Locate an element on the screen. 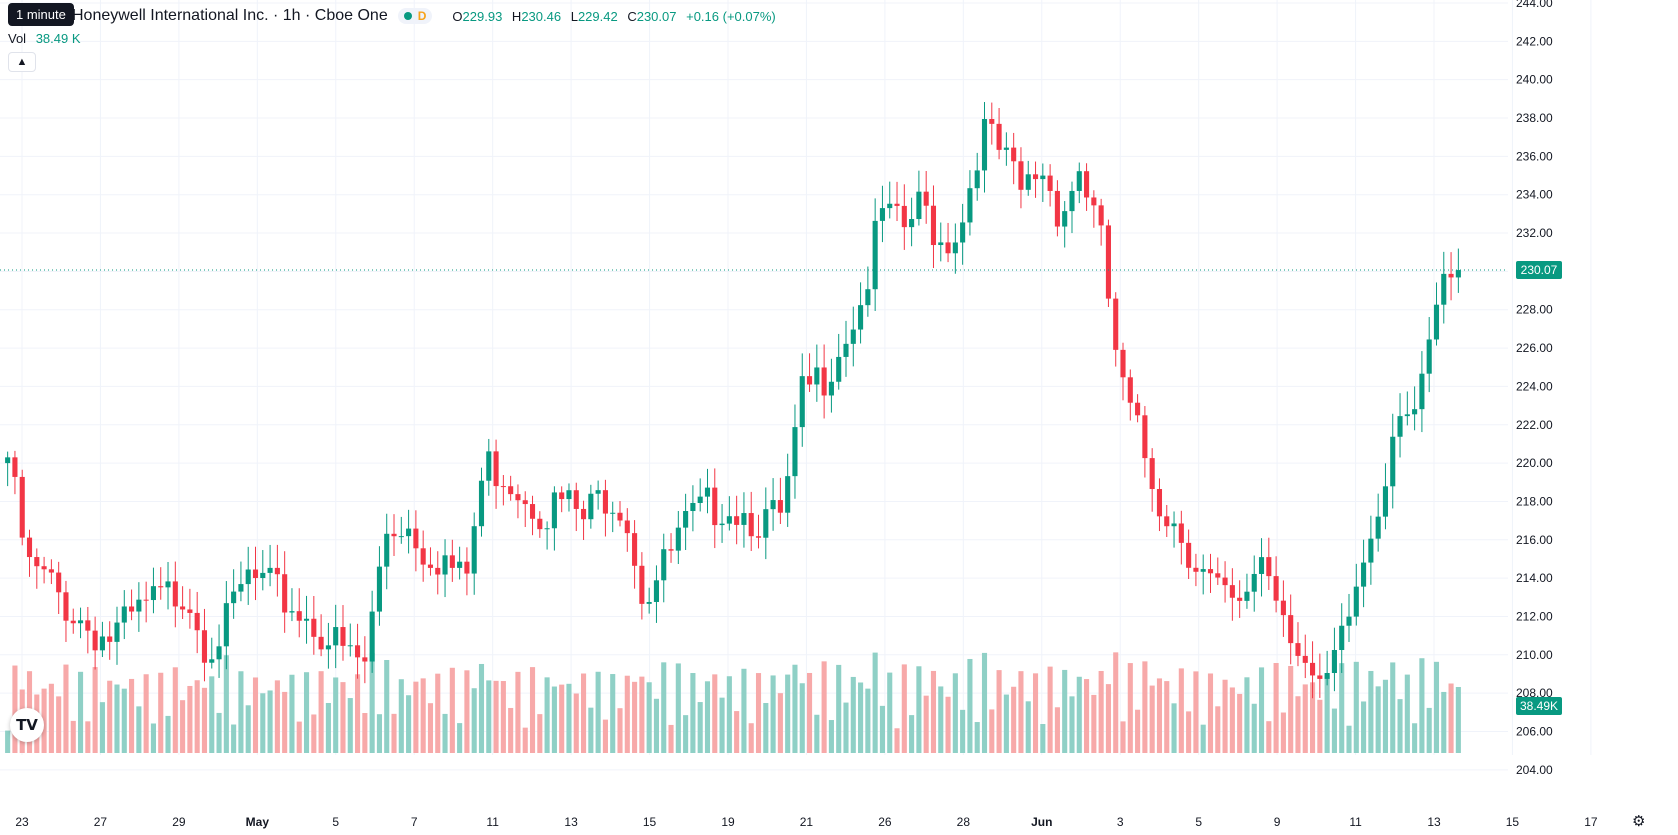  tradingview-logo: TV is located at coordinates (27, 725).